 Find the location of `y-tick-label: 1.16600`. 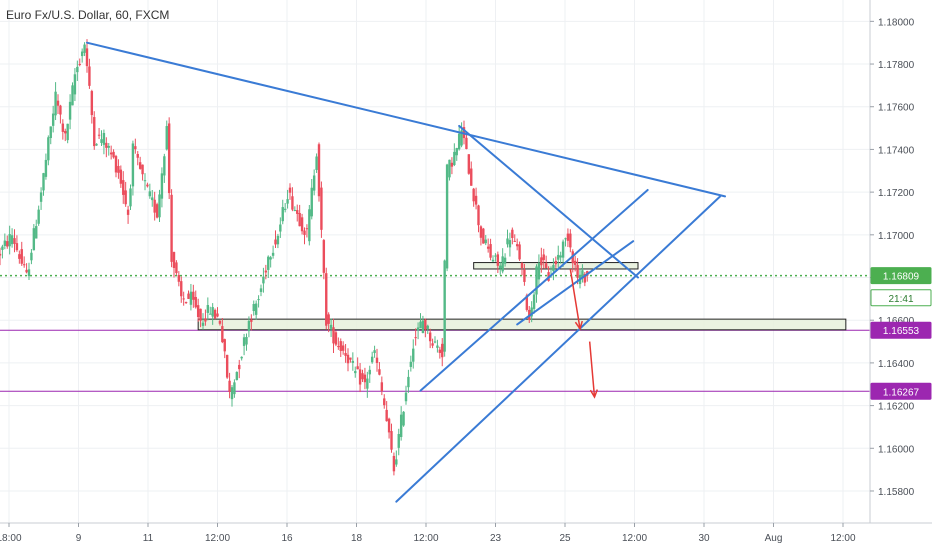

y-tick-label: 1.16600 is located at coordinates (896, 321).